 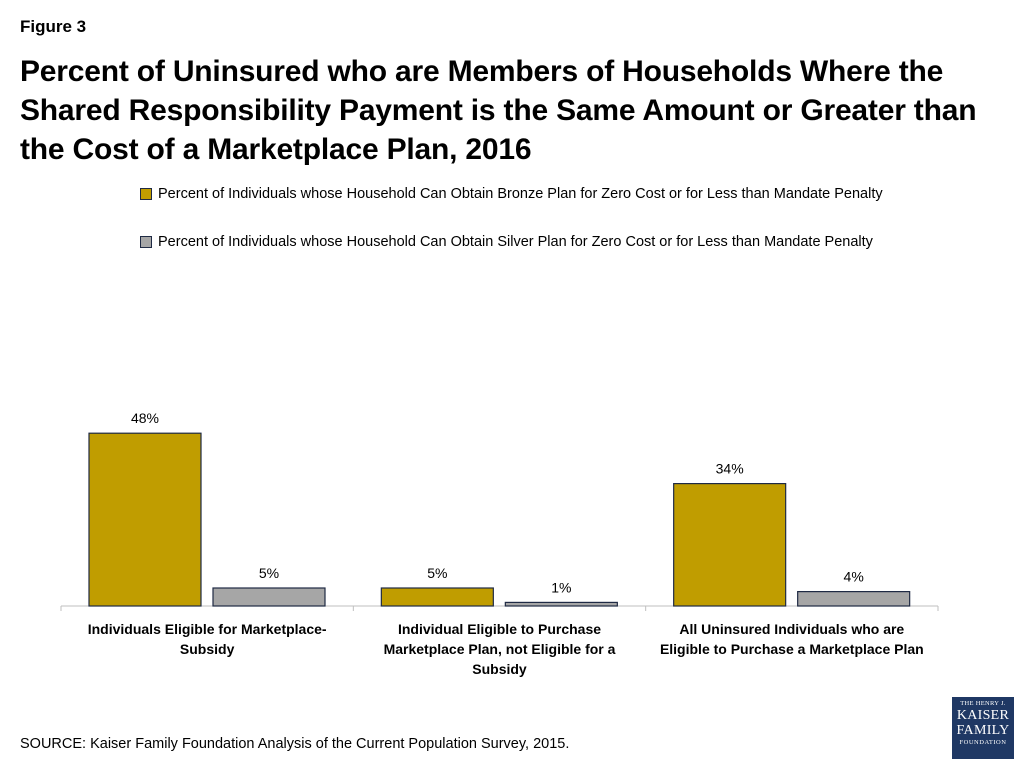 I want to click on data-label-silver-2: 4%, so click(x=854, y=577).